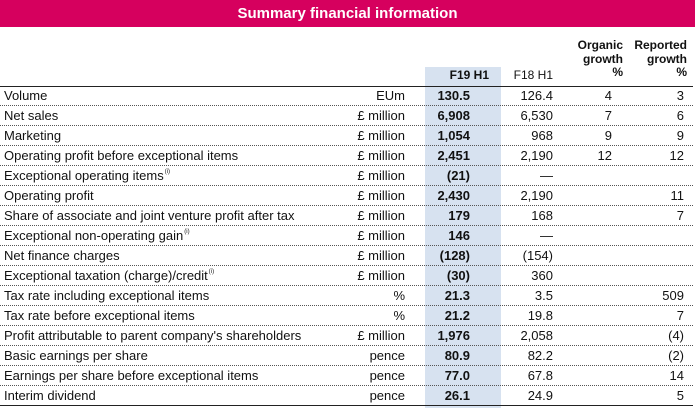 Image resolution: width=695 pixels, height=408 pixels. I want to click on row-organic-growth-text: 7, so click(608, 115).